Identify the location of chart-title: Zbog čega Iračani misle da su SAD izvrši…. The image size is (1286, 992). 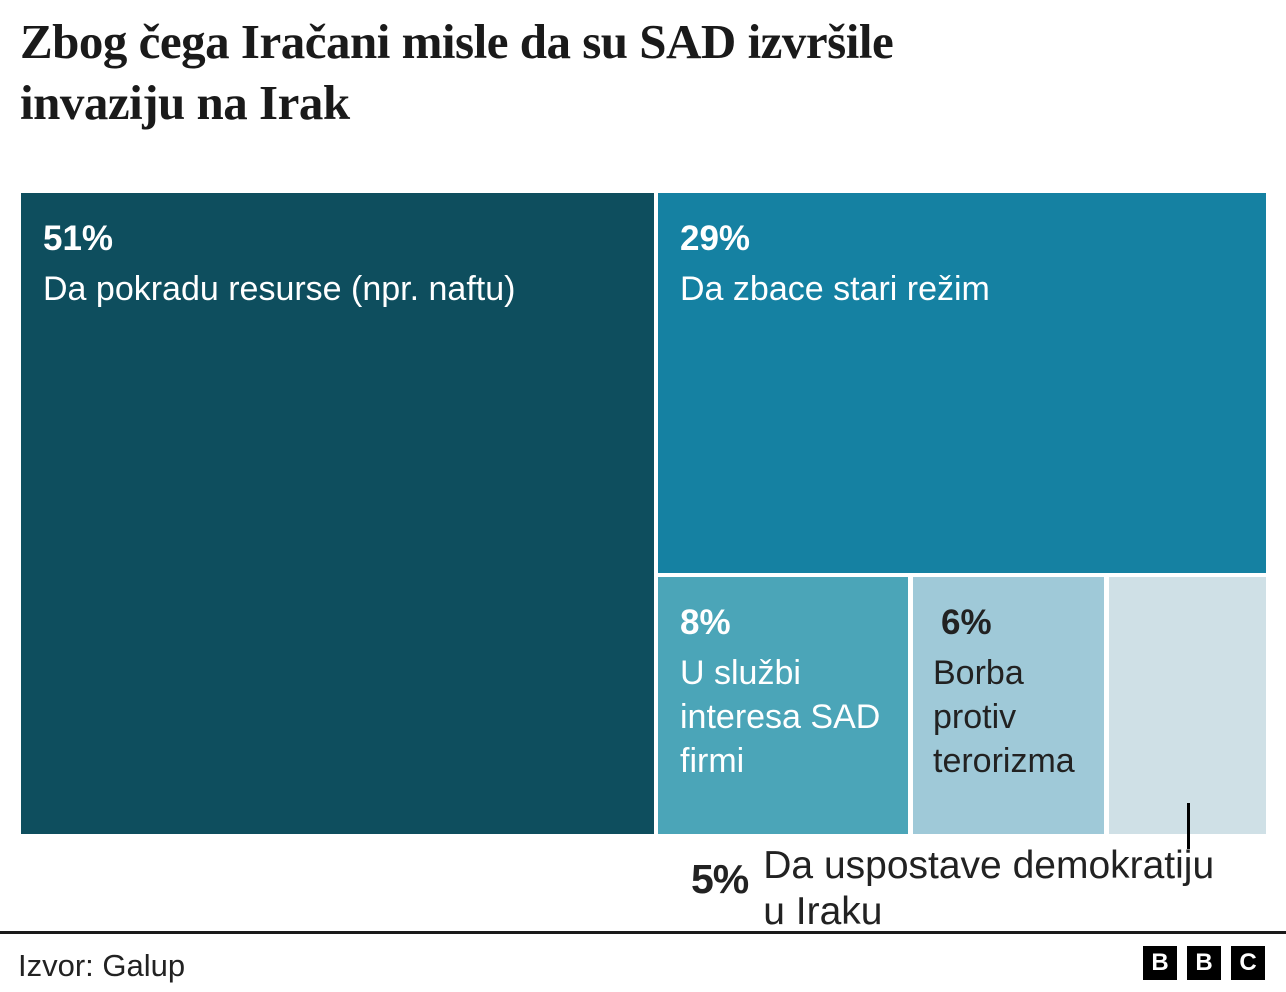
(645, 73).